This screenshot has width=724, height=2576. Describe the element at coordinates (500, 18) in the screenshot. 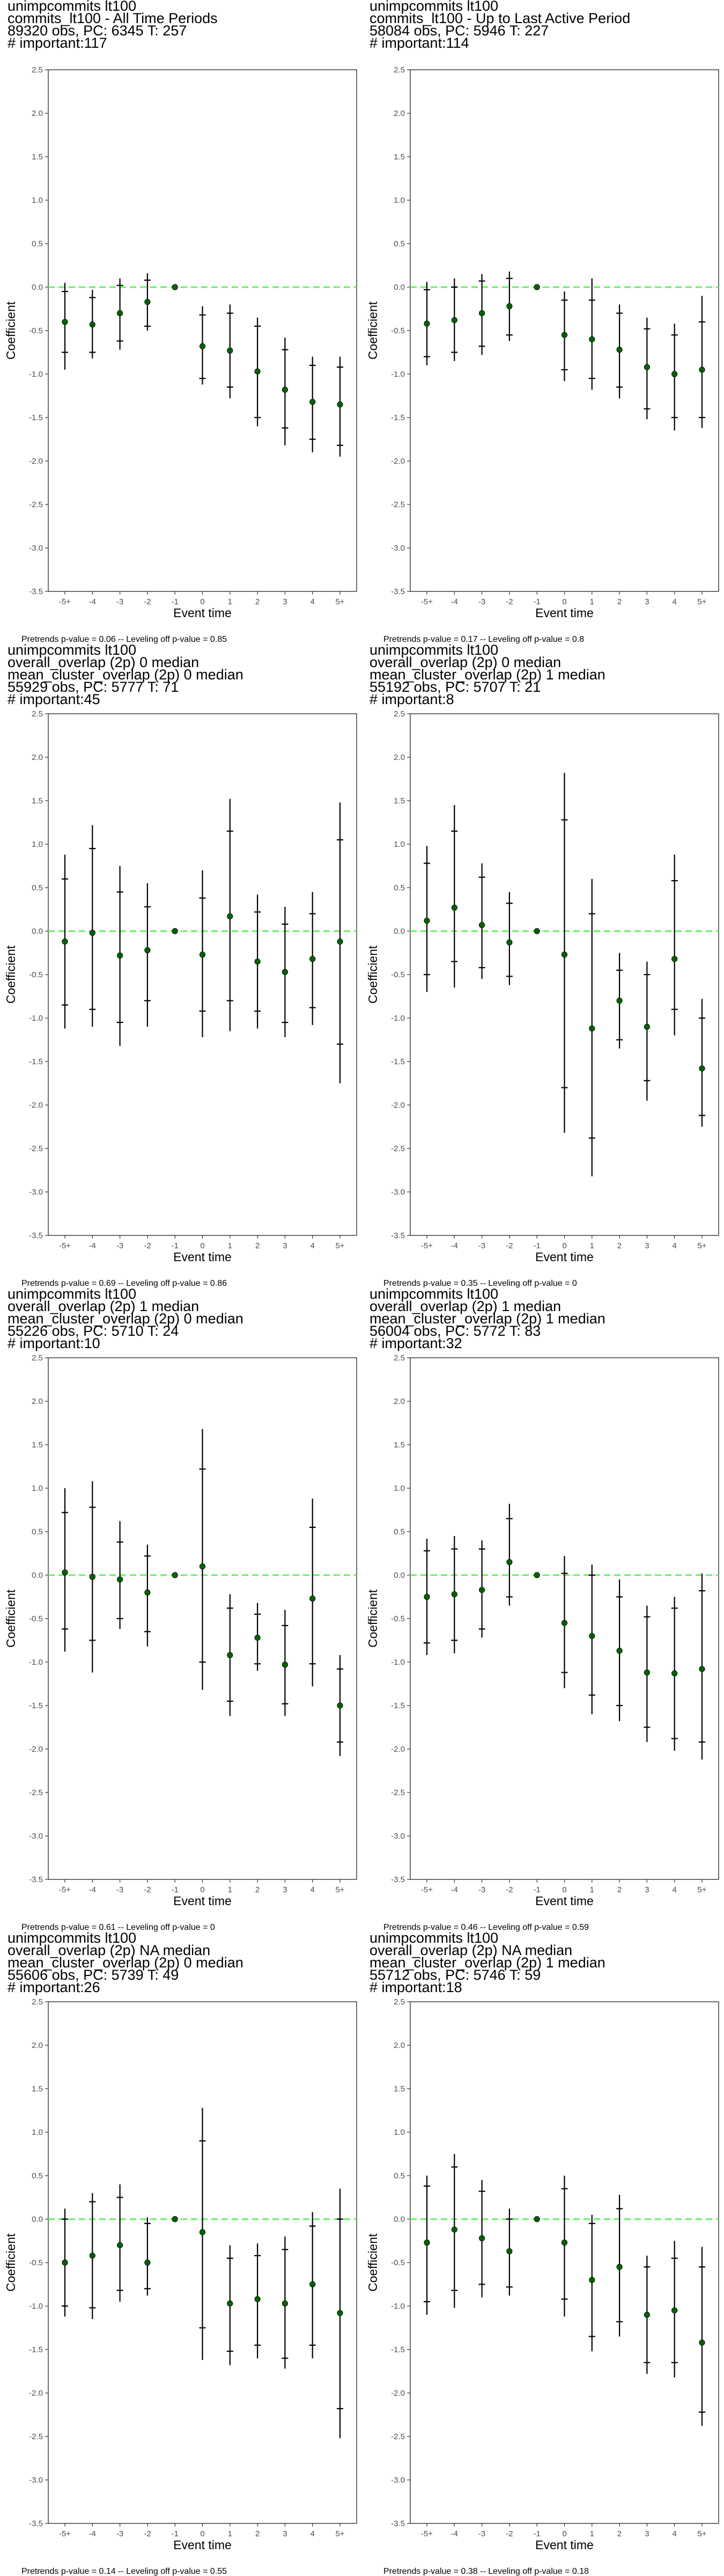

I see `chart-title-line: commits_lt100 - Up to Last Active Period` at that location.